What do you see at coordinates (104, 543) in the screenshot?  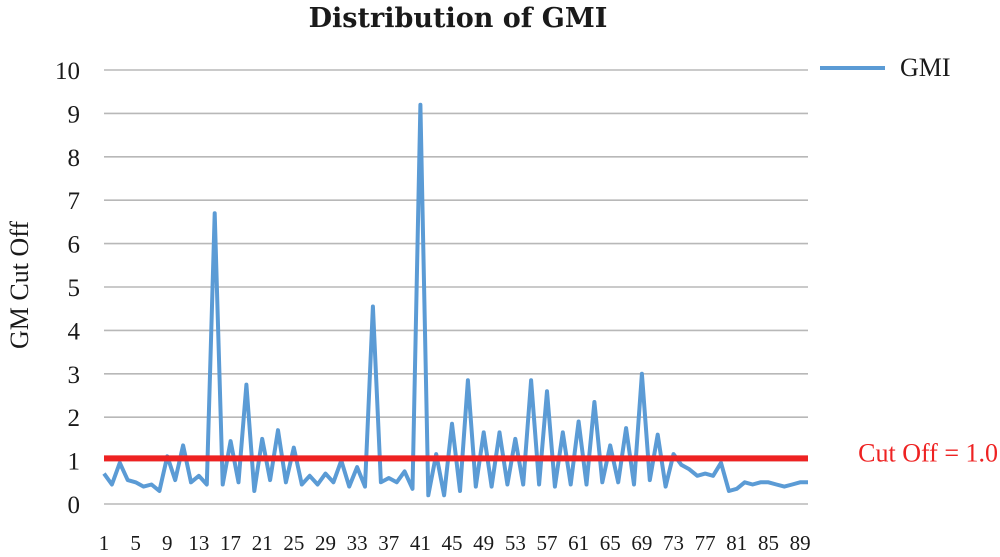 I see `x-tick-label: 1` at bounding box center [104, 543].